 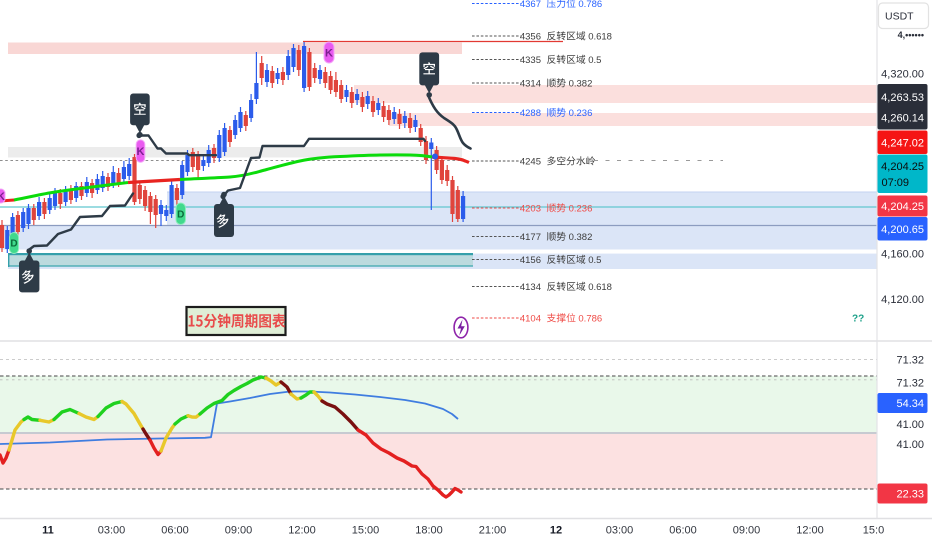 What do you see at coordinates (530, 319) in the screenshot?
I see `svg-text: 4104` at bounding box center [530, 319].